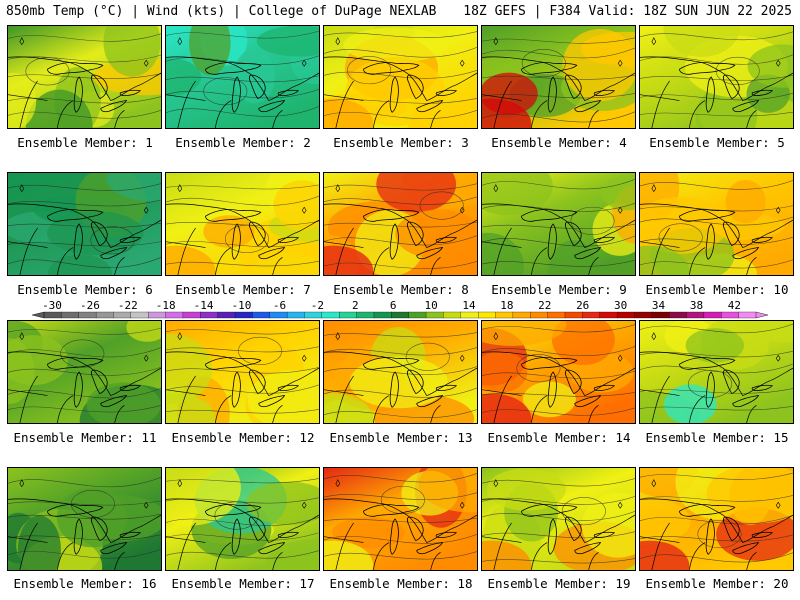  I want to click on colorbar-tick-label: 26, so click(582, 306).